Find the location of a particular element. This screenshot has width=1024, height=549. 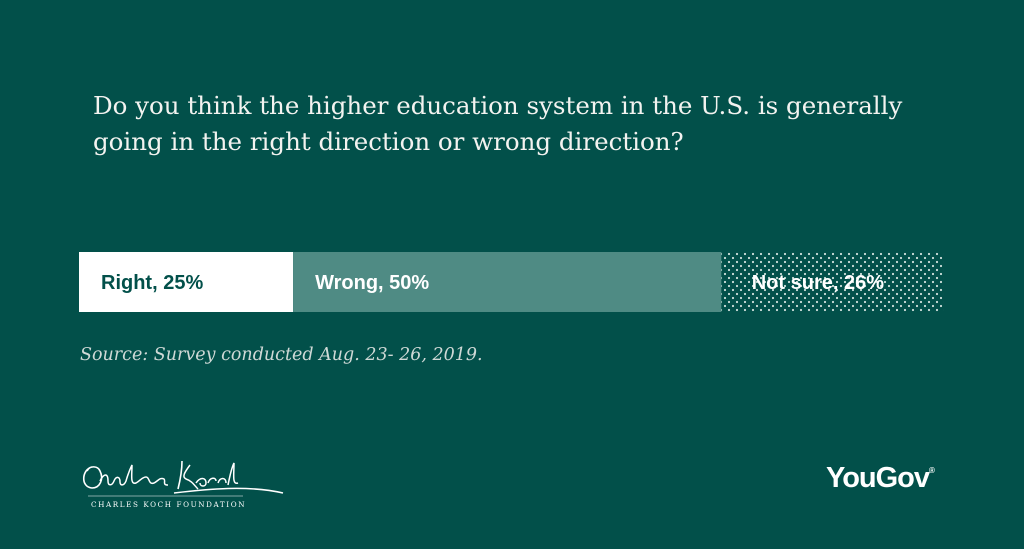

bar-segment-right is located at coordinates (186, 282).